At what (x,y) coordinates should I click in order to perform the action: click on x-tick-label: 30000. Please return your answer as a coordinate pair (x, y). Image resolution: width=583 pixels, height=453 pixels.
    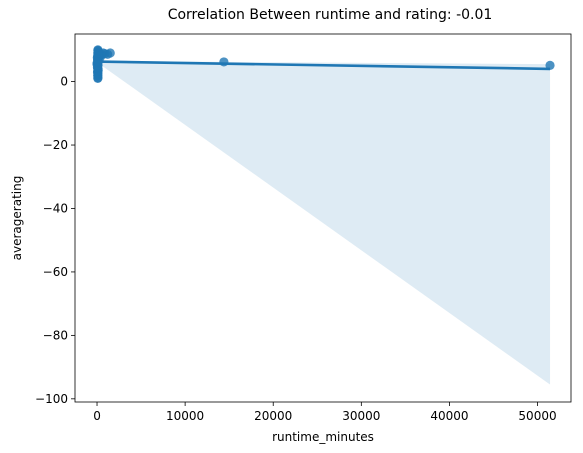
    Looking at the image, I should click on (361, 416).